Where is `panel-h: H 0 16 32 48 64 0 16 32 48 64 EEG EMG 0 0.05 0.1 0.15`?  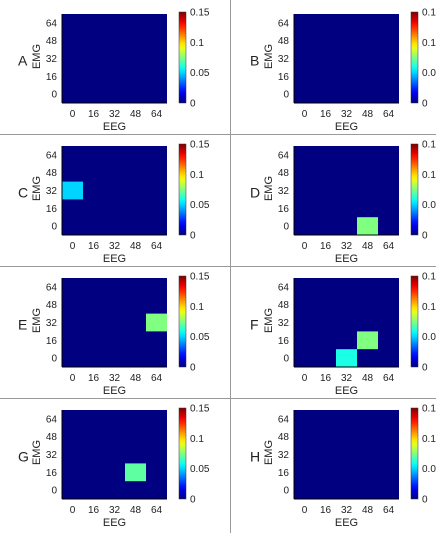
panel-h: H 0 16 32 48 64 0 16 32 48 64 EEG EMG 0 0.05 0.1 0.15 is located at coordinates (334, 463).